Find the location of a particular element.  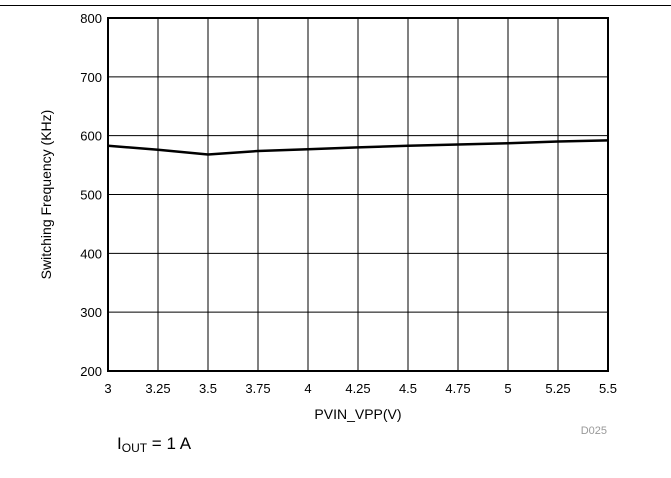

x-axis-label: PVIN_VPP(V) is located at coordinates (357, 414).